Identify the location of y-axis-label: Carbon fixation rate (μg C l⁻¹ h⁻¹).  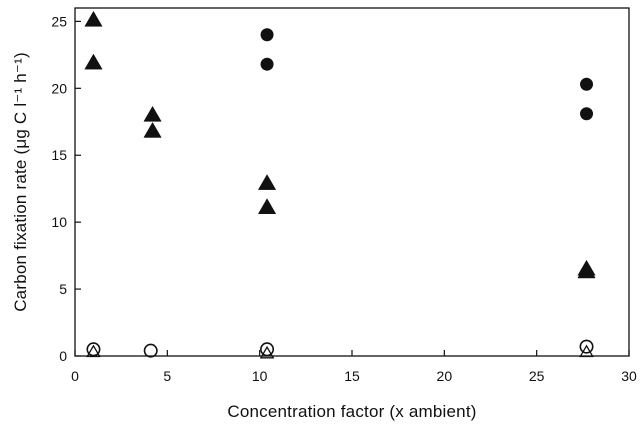
(20, 182).